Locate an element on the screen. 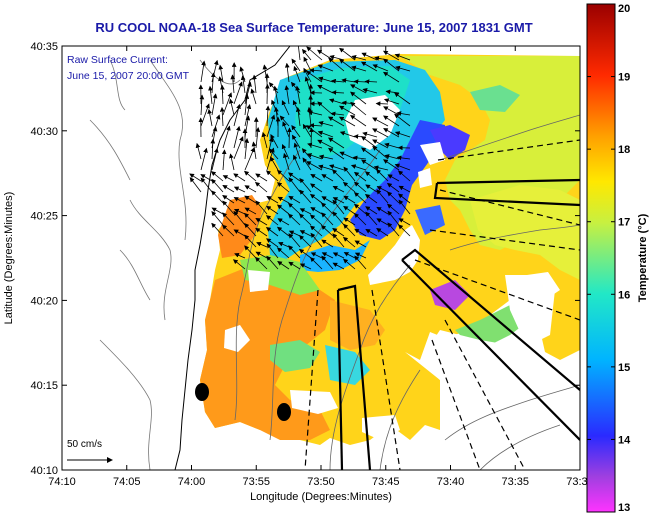 The image size is (651, 518). y-tick-label: 40:15 is located at coordinates (44, 386).